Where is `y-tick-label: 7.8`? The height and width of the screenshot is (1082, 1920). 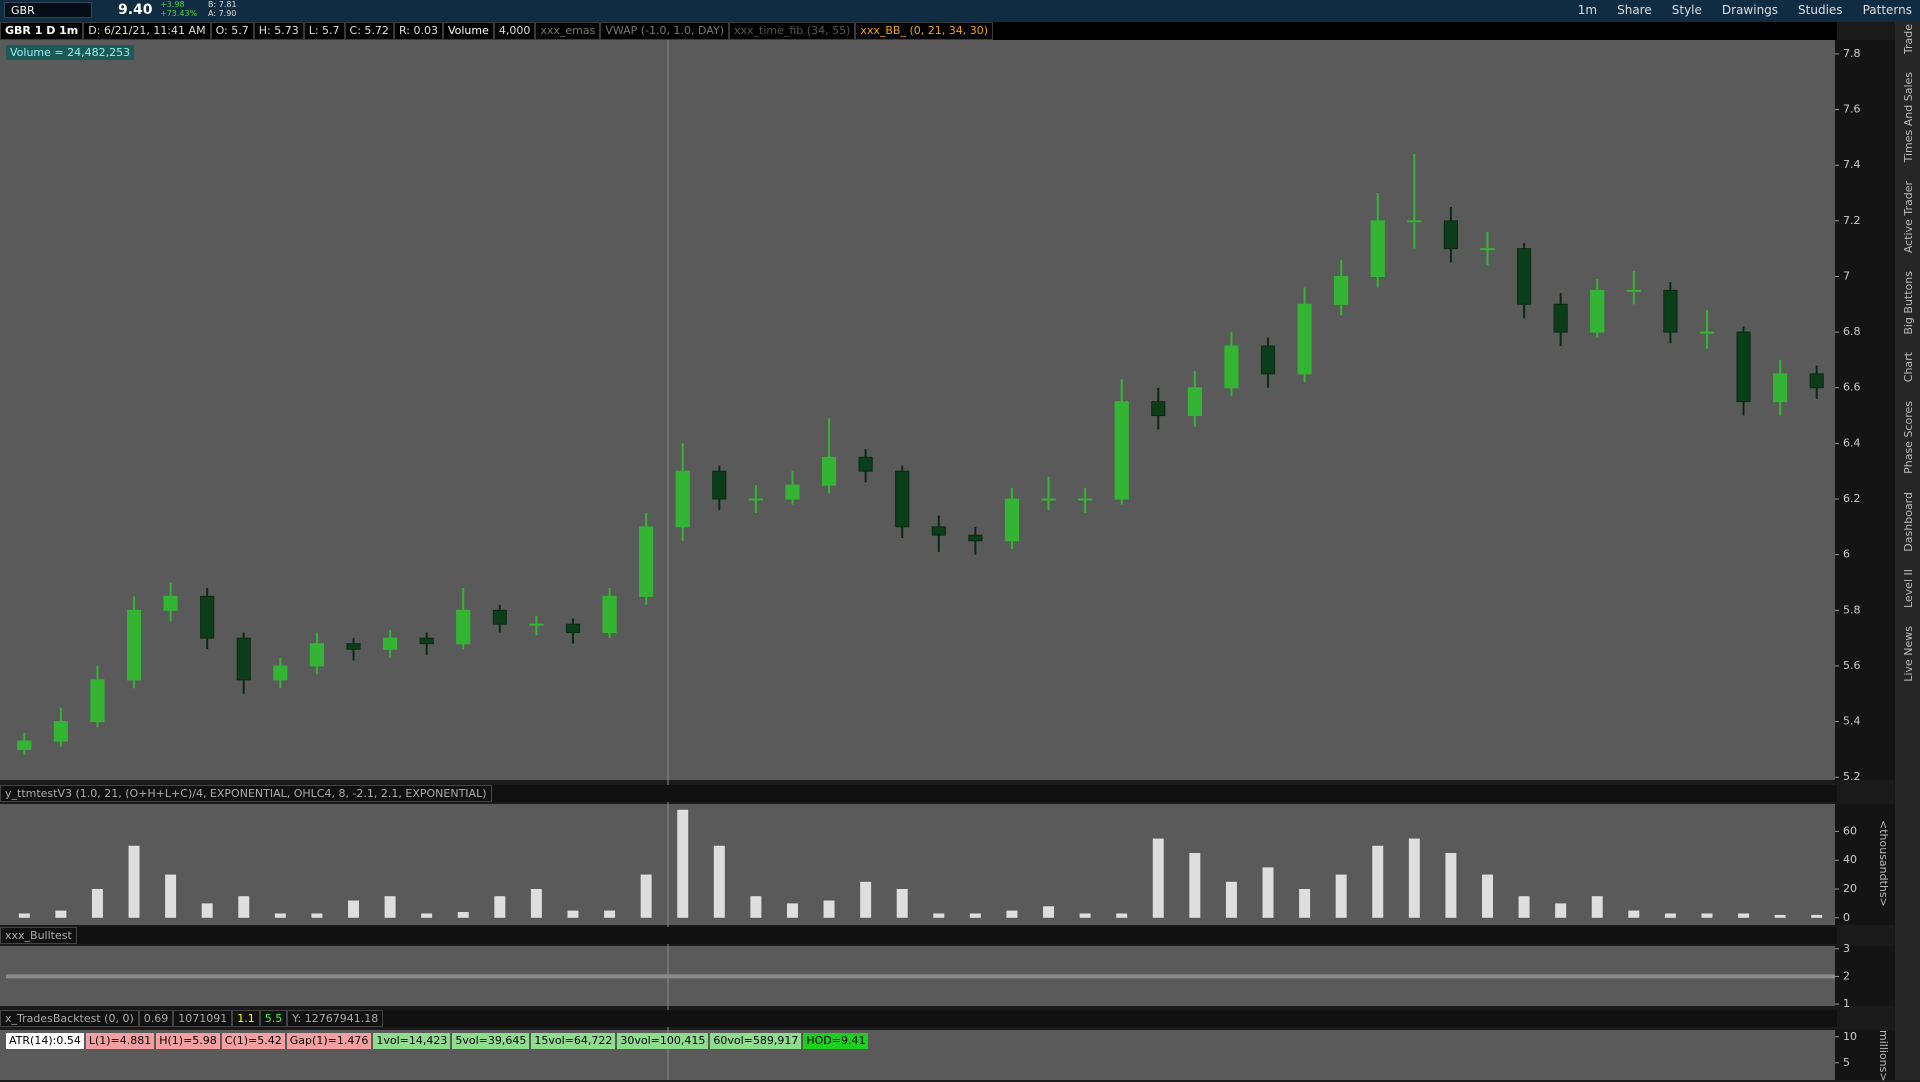
y-tick-label: 7.8 is located at coordinates (1852, 53).